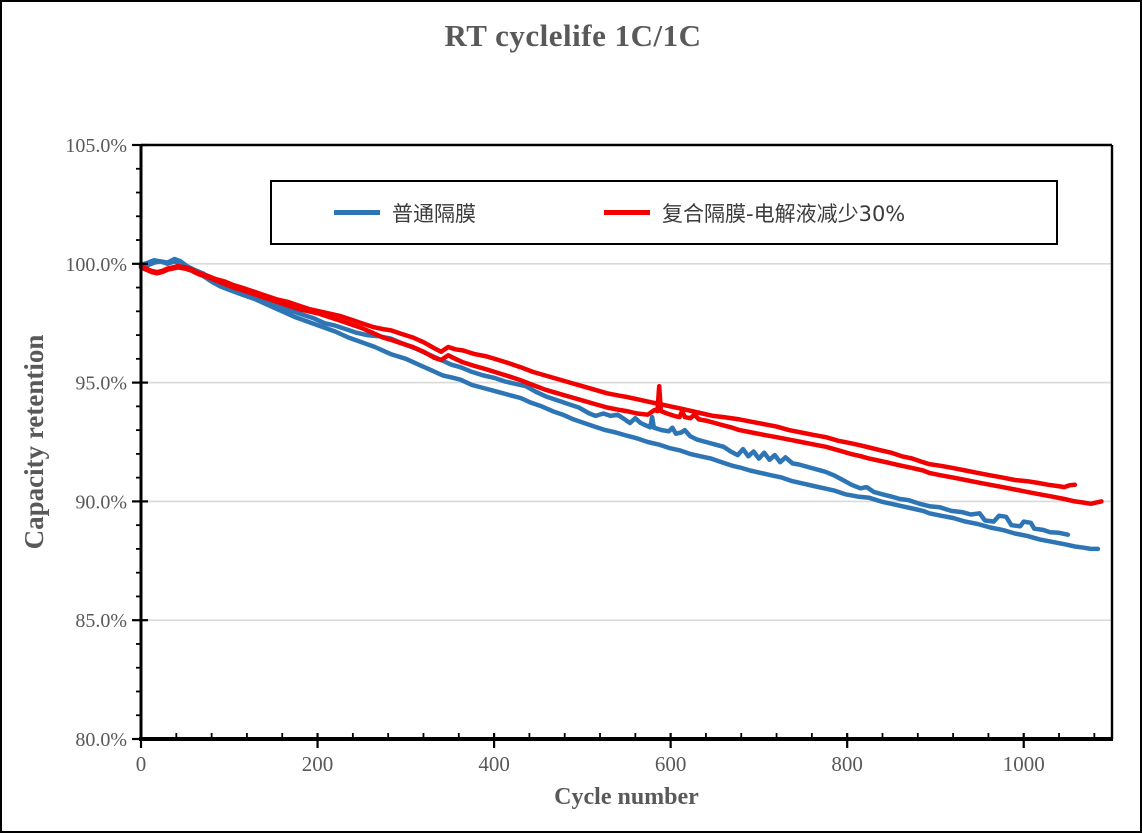 Image resolution: width=1142 pixels, height=833 pixels. I want to click on y-tick-label: 105.0%, so click(96, 146).